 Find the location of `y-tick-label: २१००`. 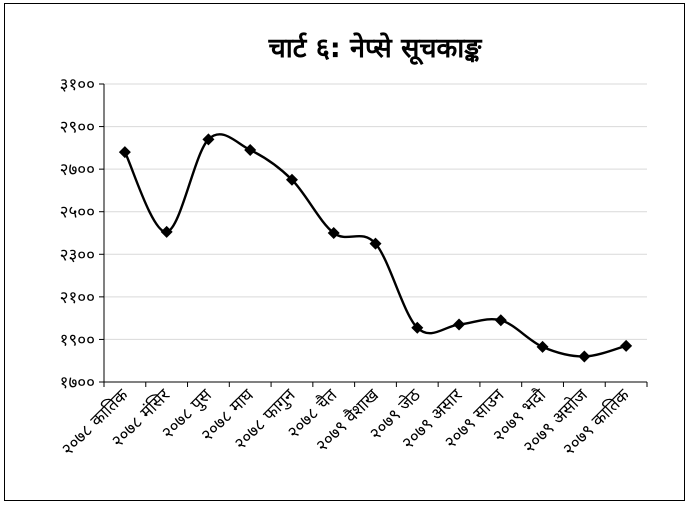

y-tick-label: २१०० is located at coordinates (77, 298).